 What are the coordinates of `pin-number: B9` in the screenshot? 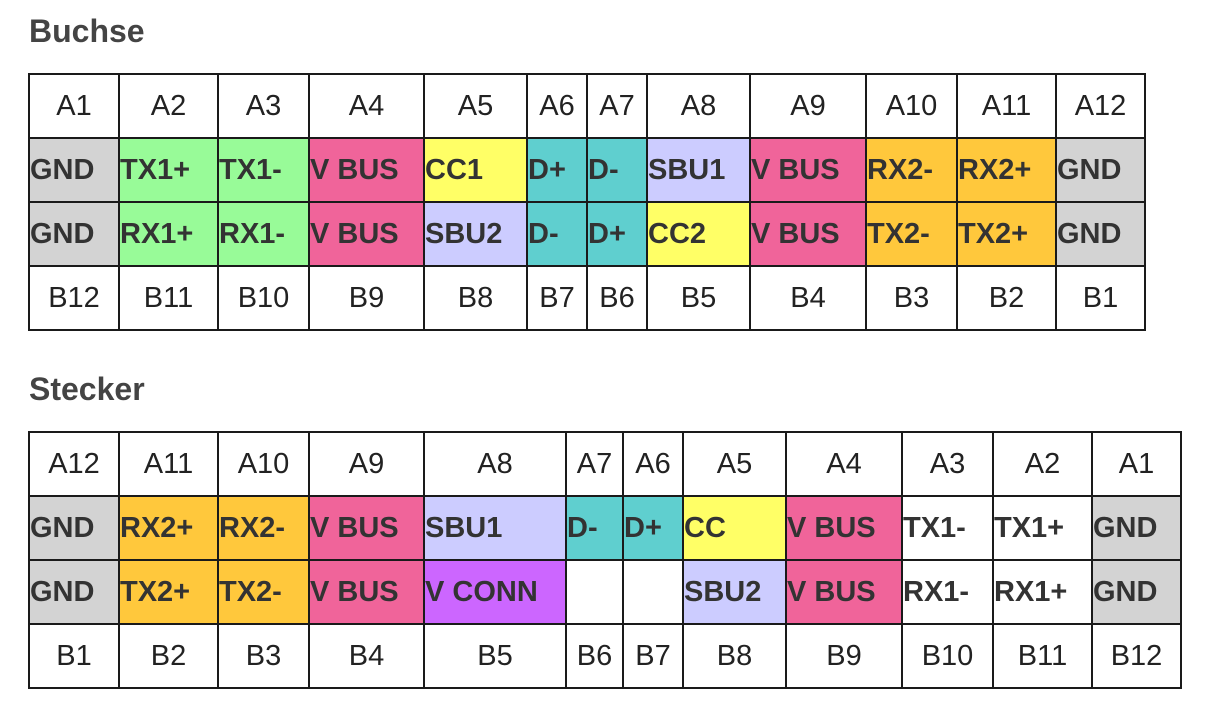 It's located at (844, 656).